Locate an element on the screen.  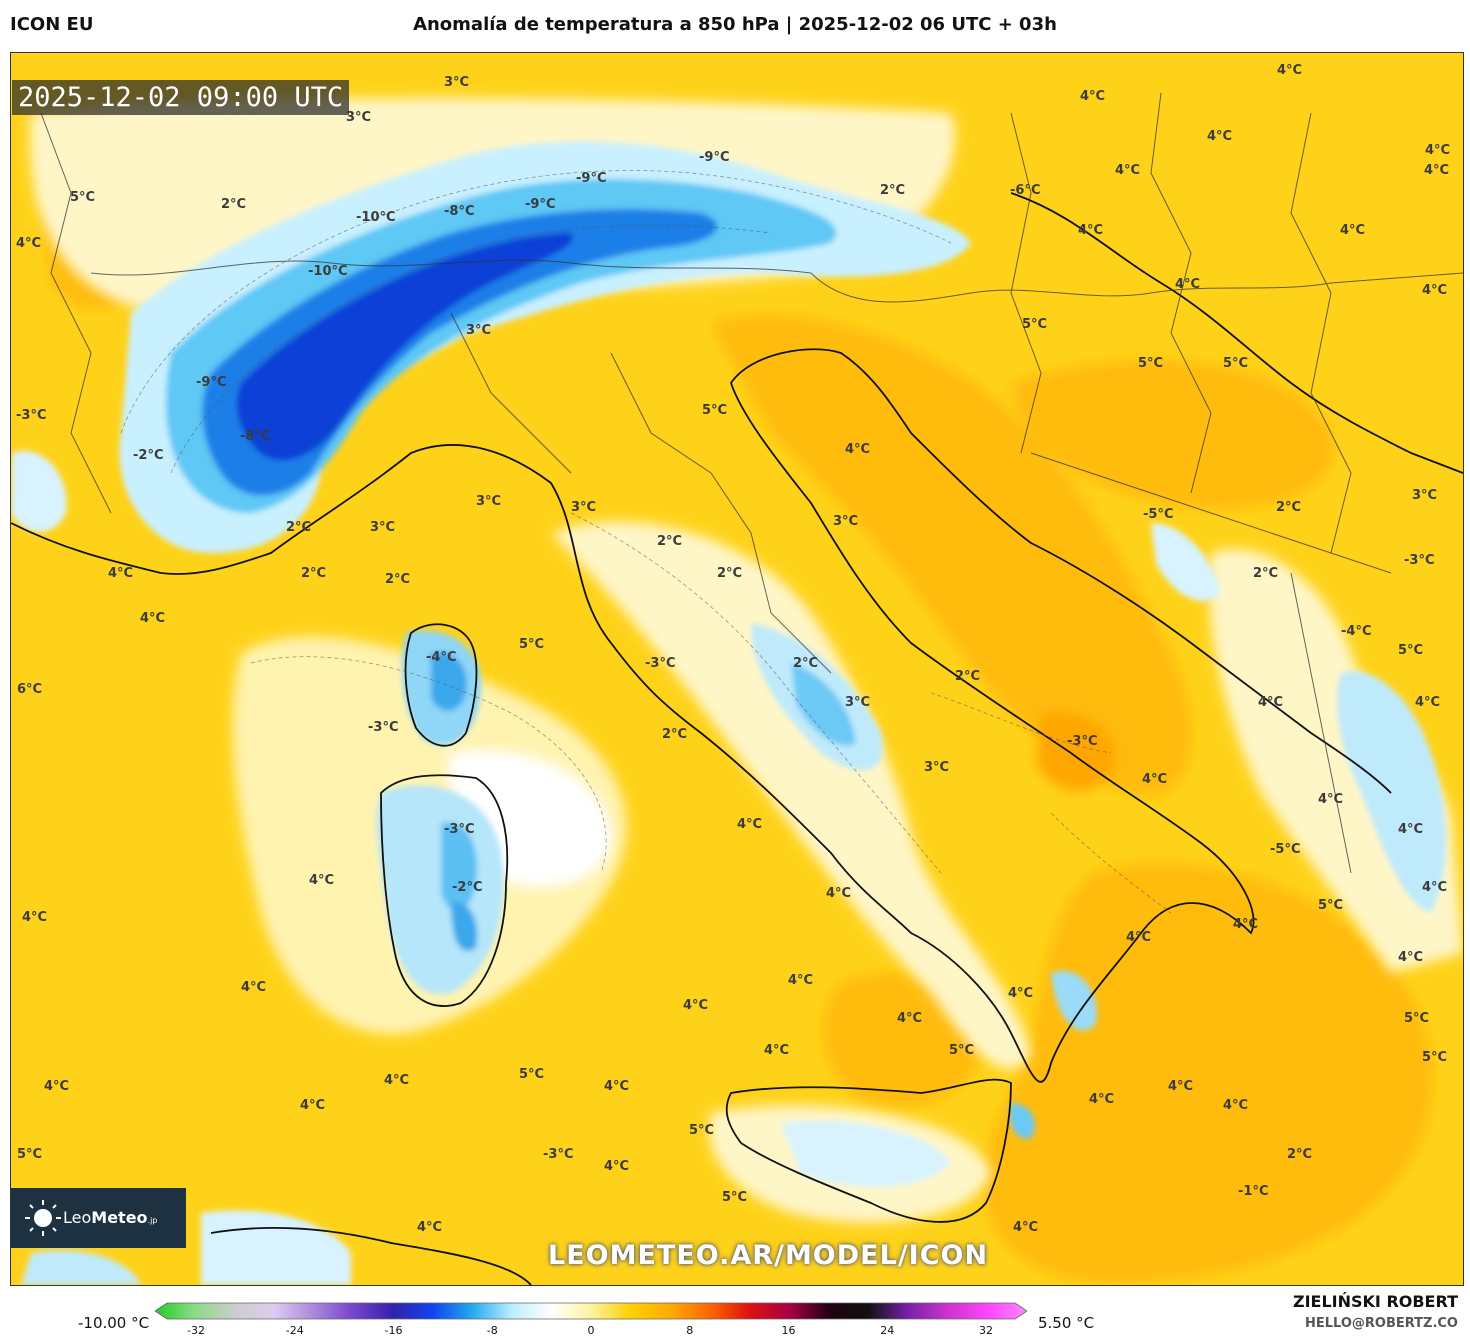
brand-logo: LeoMeteo.jp is located at coordinates (98, 1218).